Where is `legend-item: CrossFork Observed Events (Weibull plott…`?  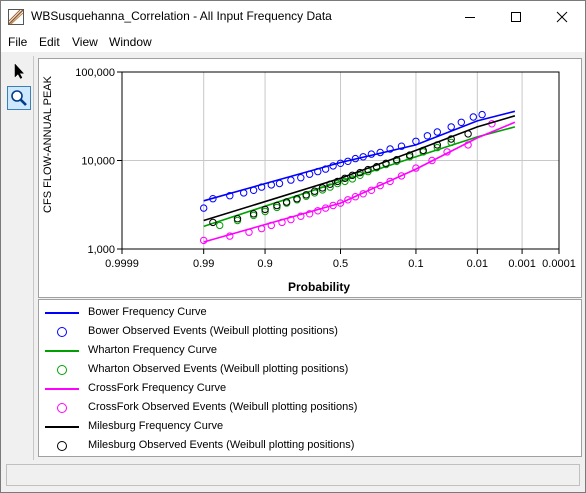 legend-item: CrossFork Observed Events (Weibull plott… is located at coordinates (311, 408).